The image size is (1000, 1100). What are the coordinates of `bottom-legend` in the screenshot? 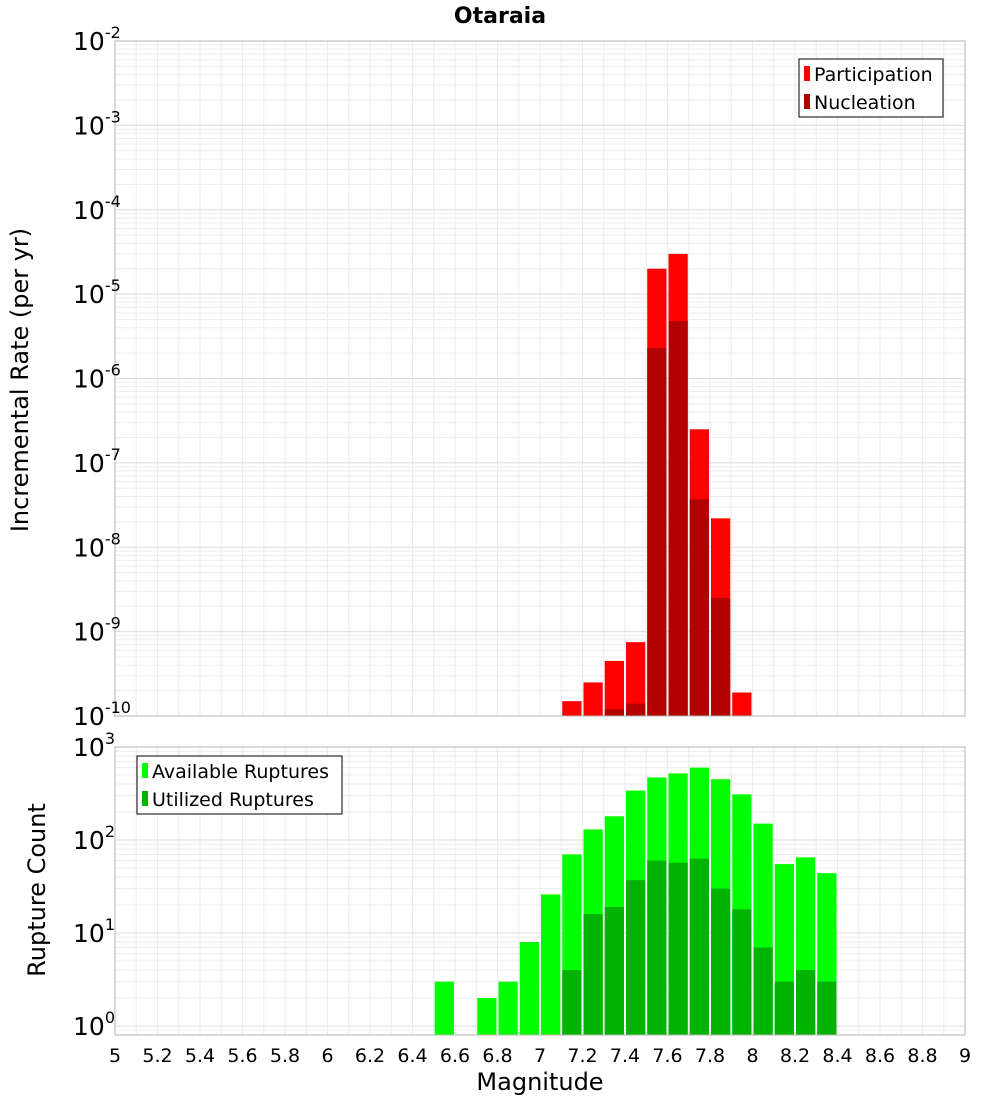 It's located at (239, 785).